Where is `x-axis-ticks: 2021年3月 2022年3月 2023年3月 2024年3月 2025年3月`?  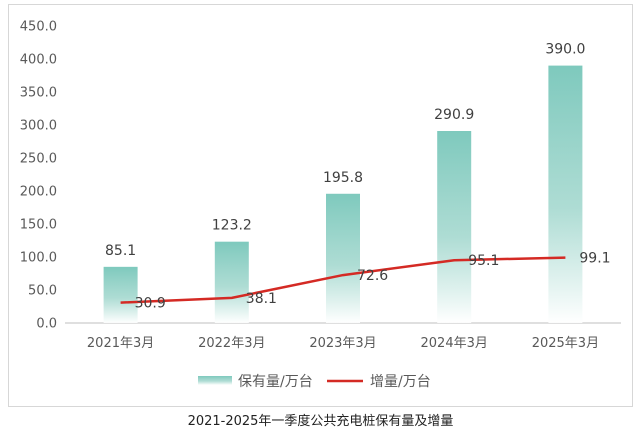 x-axis-ticks: 2021年3月 2022年3月 2023年3月 2024年3月 2025年3月 is located at coordinates (343, 343).